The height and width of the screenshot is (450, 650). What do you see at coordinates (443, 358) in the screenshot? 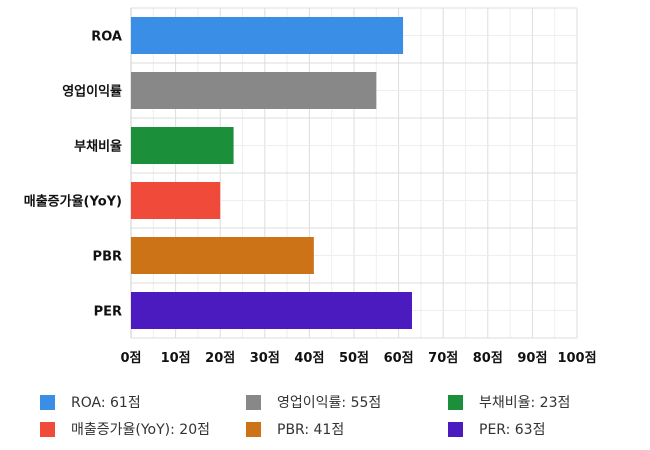
I see `x-tick-label: 70점` at bounding box center [443, 358].